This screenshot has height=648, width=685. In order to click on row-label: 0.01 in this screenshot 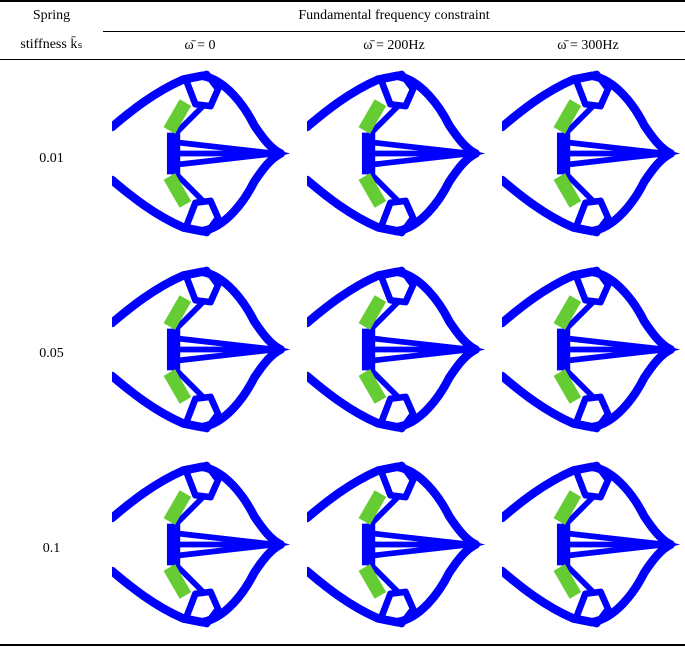, I will do `click(51, 158)`.